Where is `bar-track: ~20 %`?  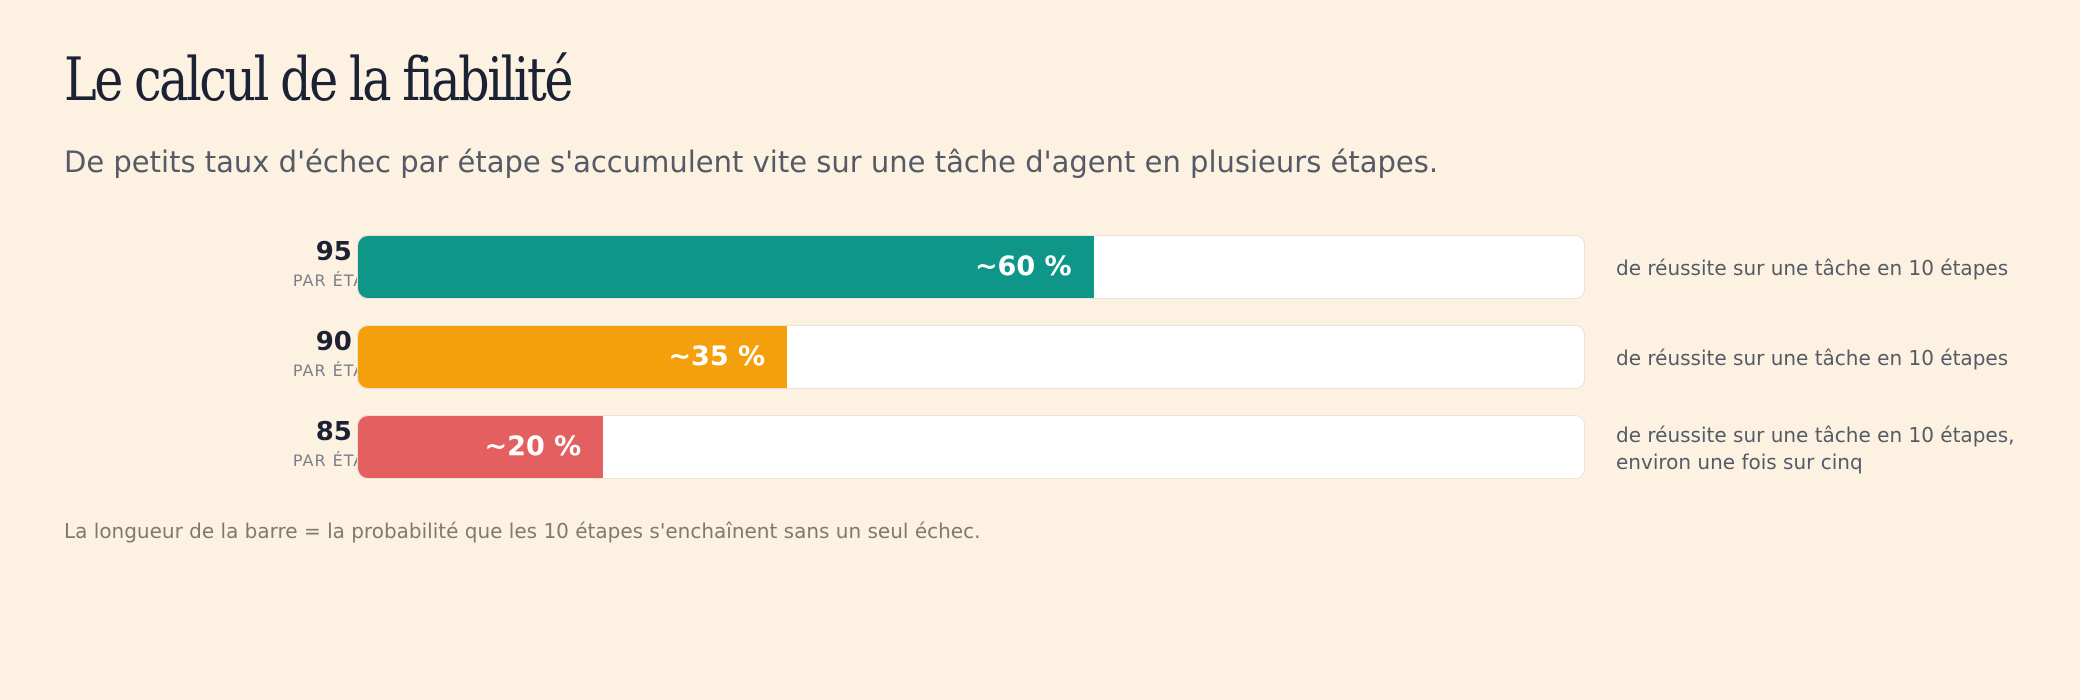 bar-track: ~20 % is located at coordinates (971, 447).